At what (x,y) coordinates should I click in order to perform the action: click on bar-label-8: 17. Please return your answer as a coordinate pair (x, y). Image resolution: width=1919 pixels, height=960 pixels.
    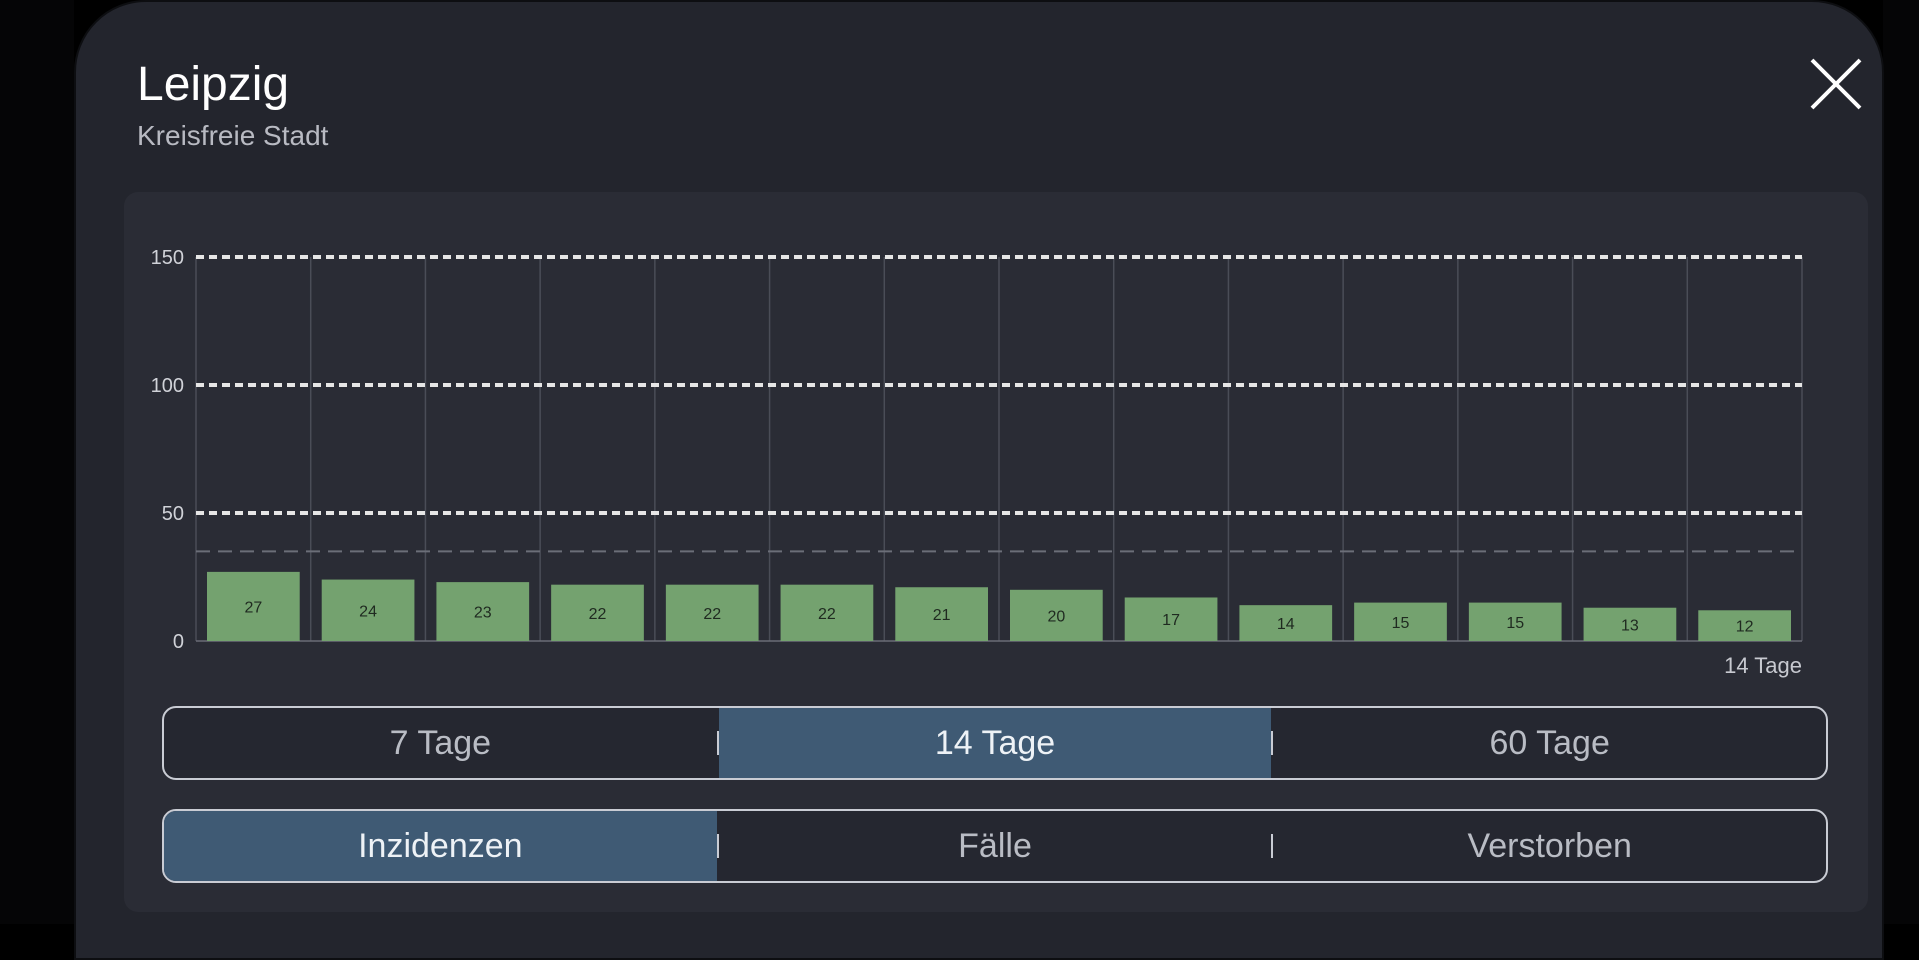
    Looking at the image, I should click on (1171, 620).